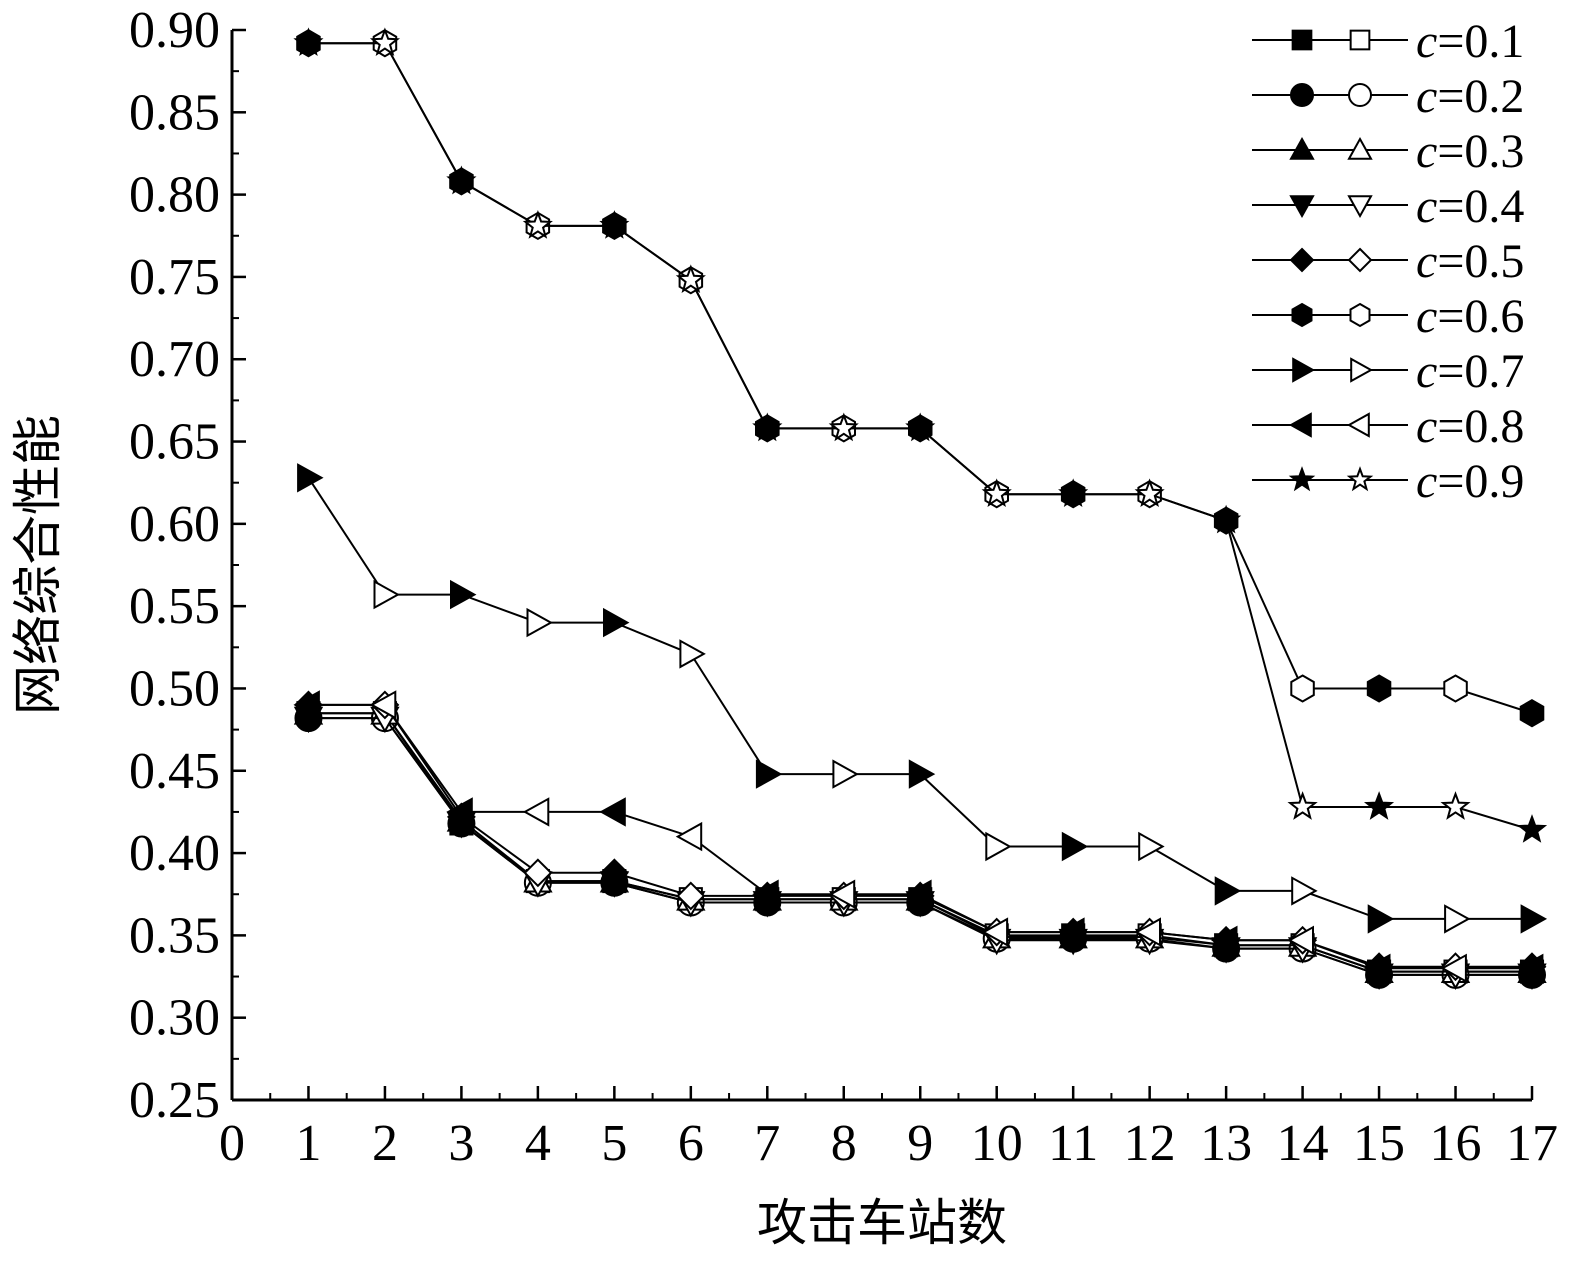 This screenshot has width=1572, height=1263. What do you see at coordinates (1379, 1143) in the screenshot?
I see `x-tick-label: 15` at bounding box center [1379, 1143].